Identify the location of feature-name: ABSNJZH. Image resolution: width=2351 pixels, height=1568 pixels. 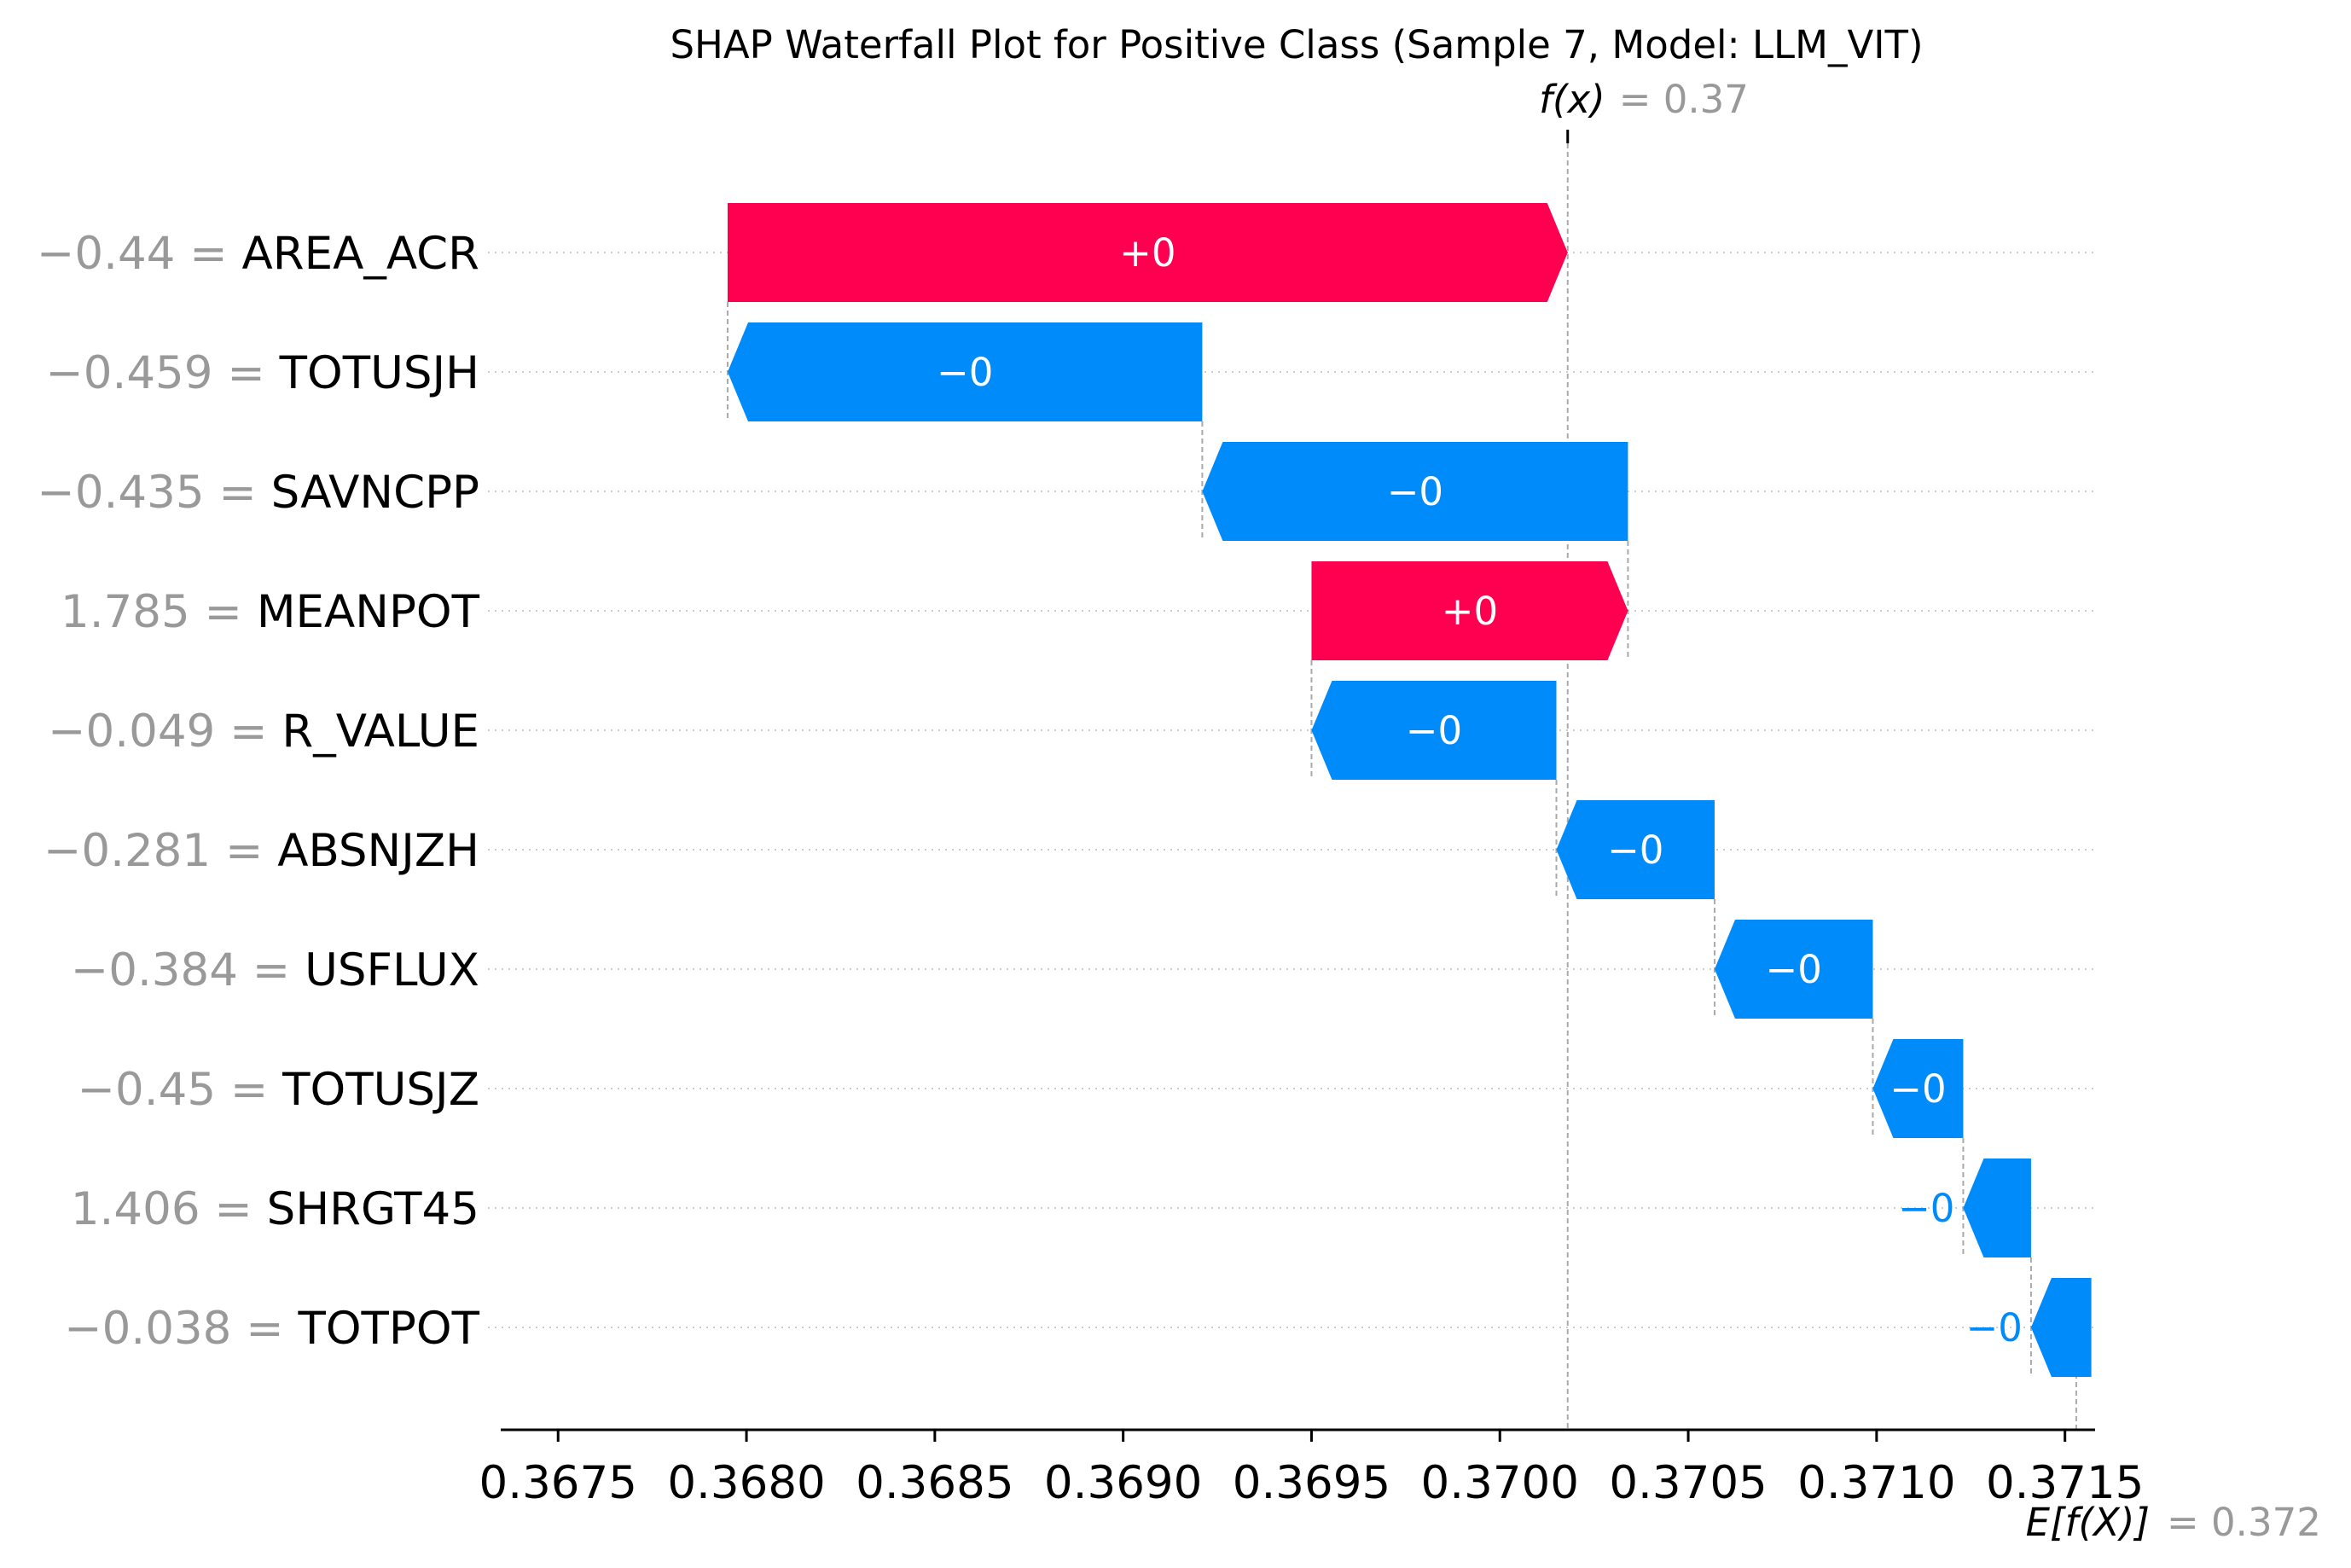
(378, 851).